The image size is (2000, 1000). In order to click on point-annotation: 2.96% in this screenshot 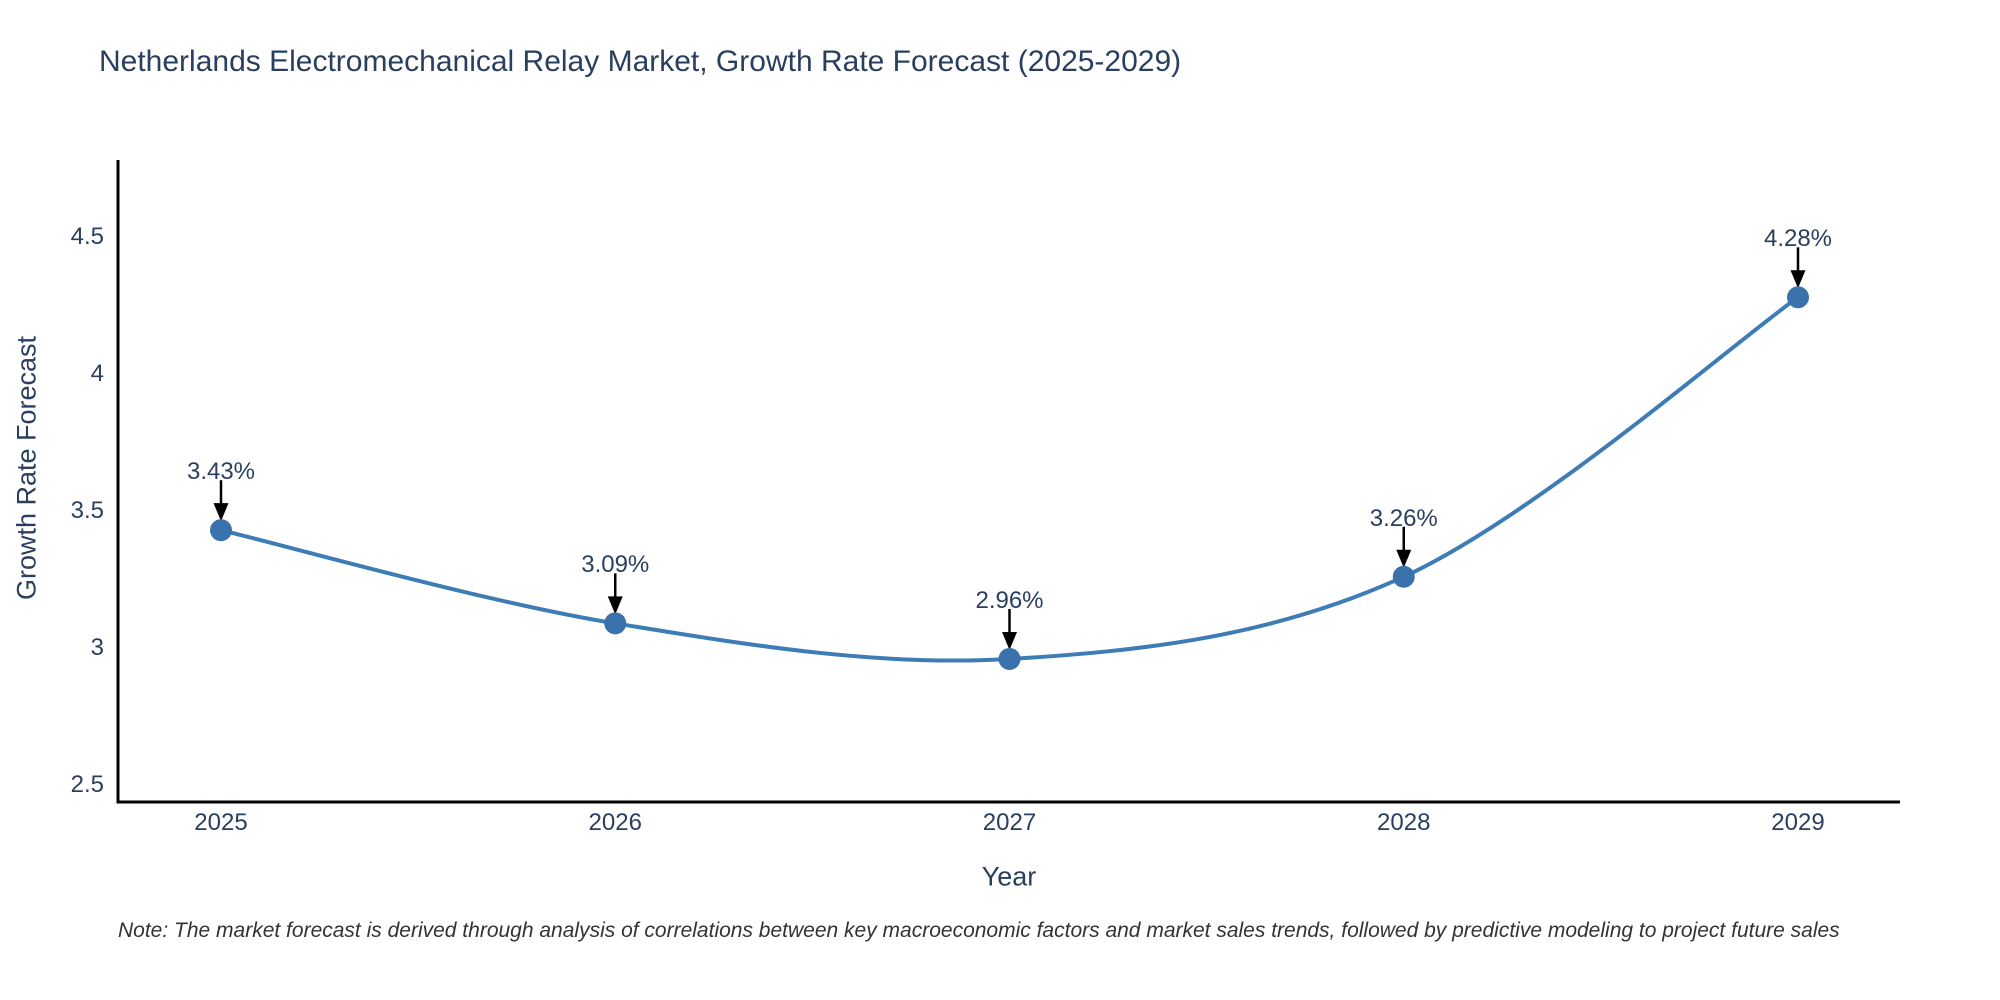, I will do `click(1009, 600)`.